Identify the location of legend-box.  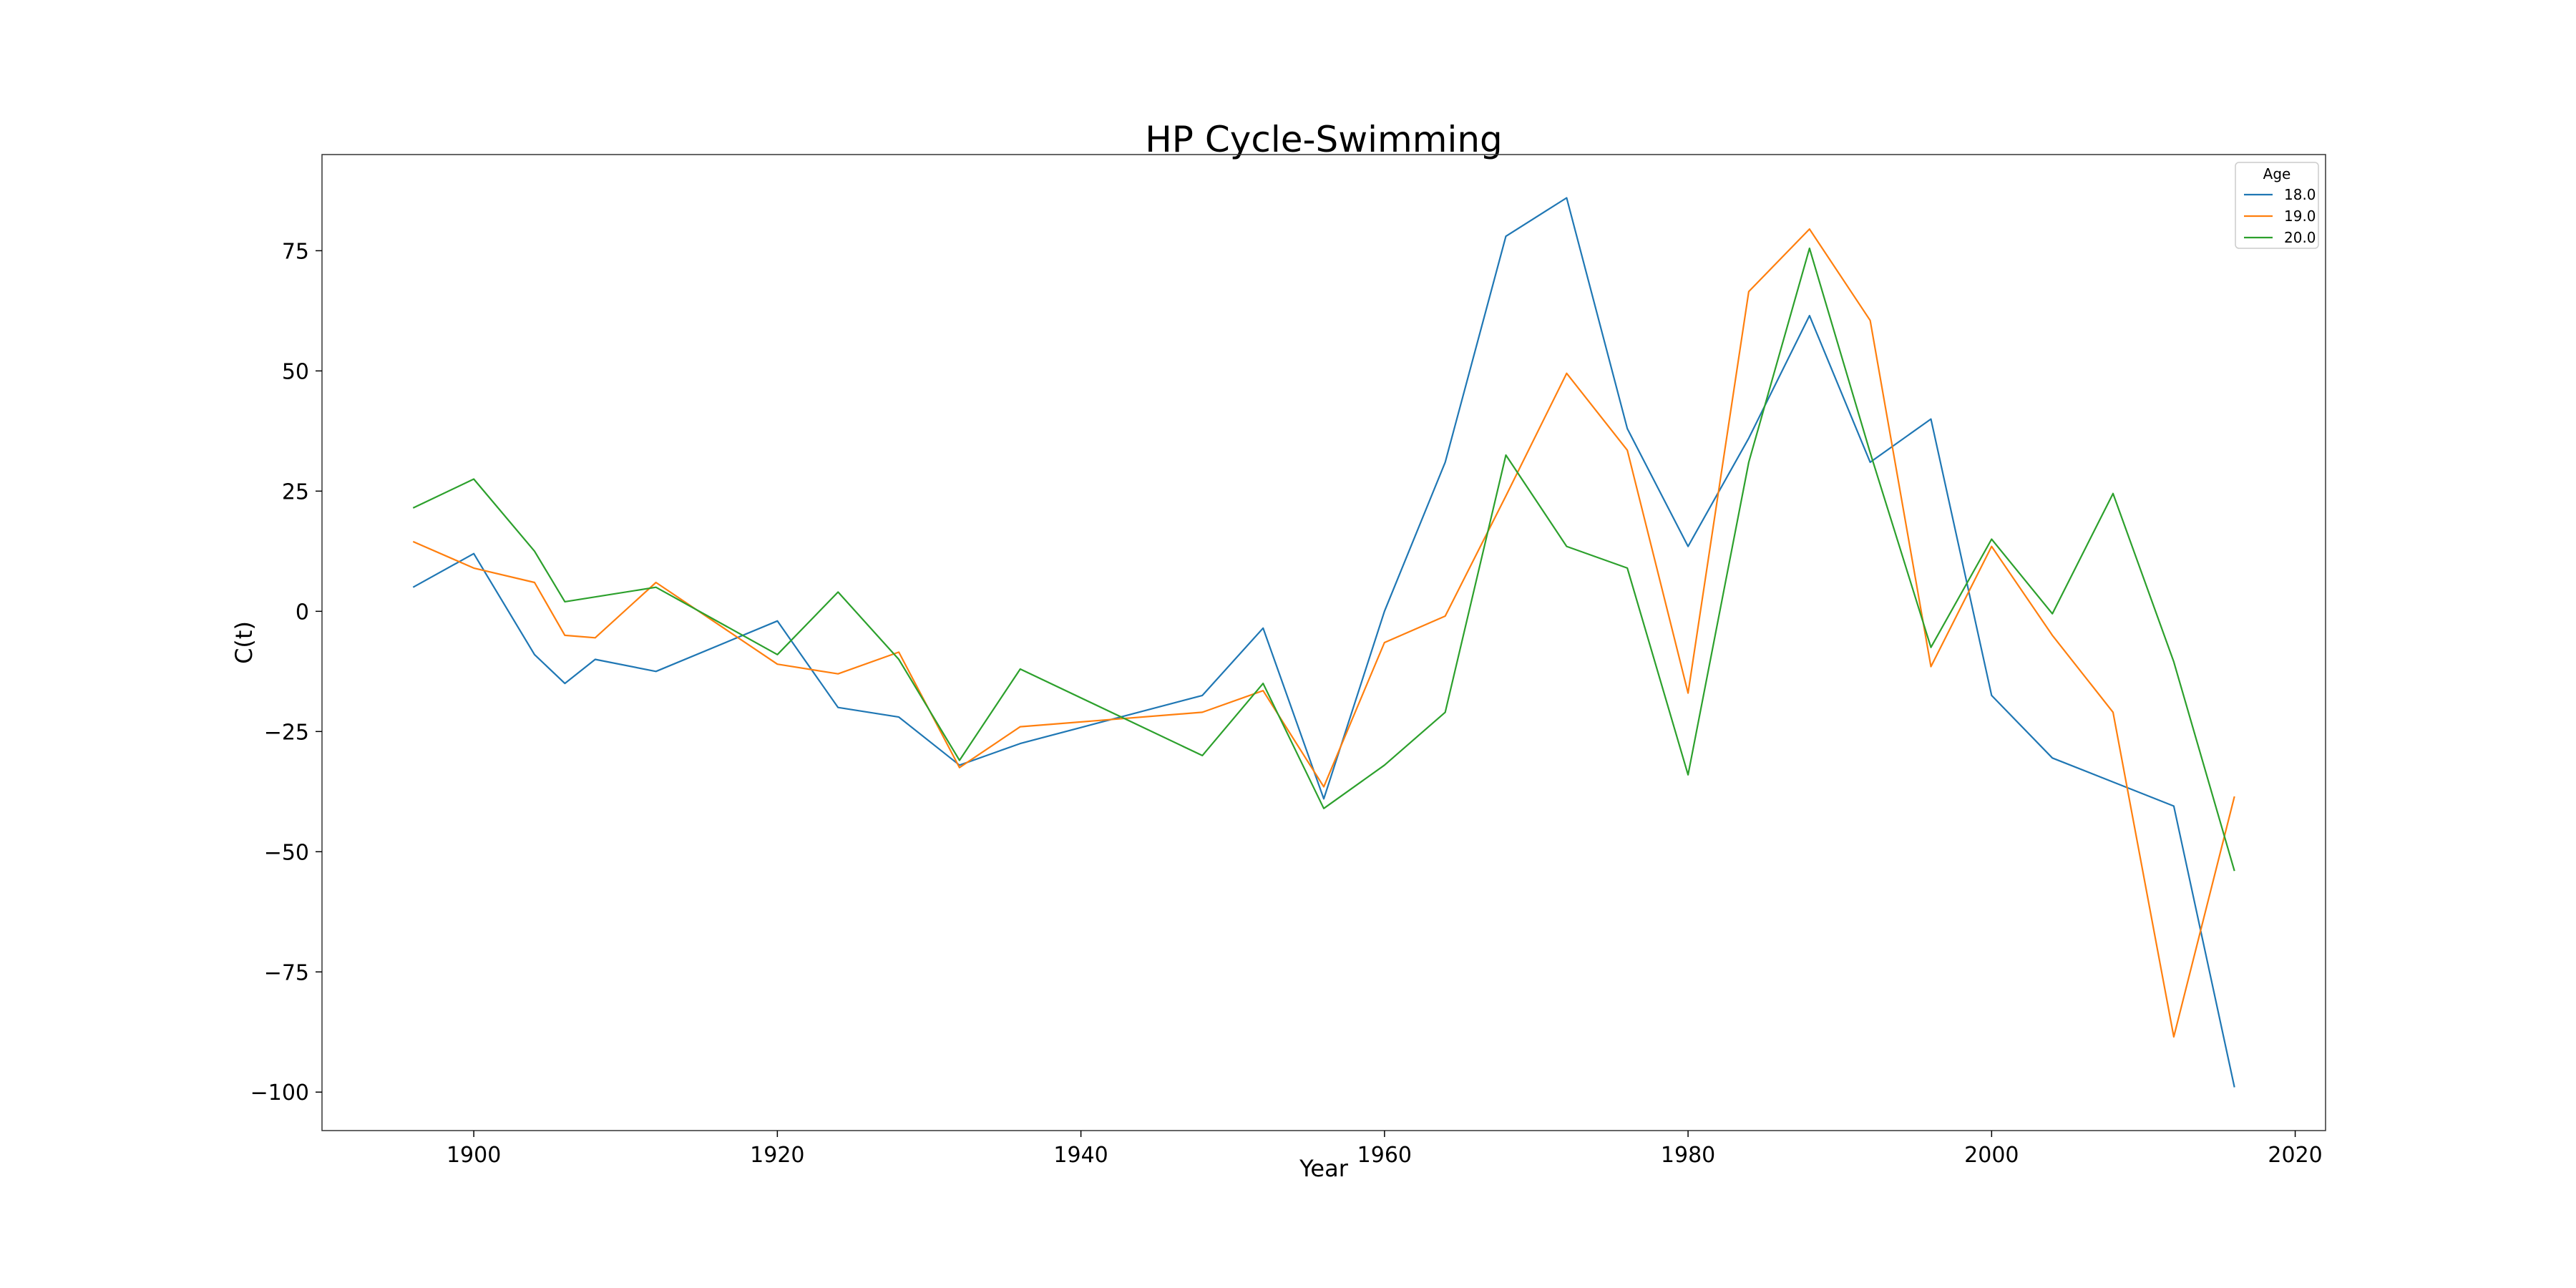
(2277, 205).